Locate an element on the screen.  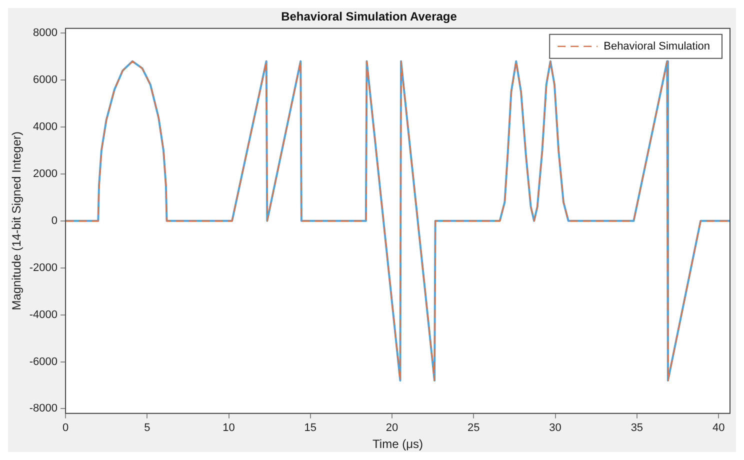
y-tick-label: 4000 is located at coordinates (45, 127).